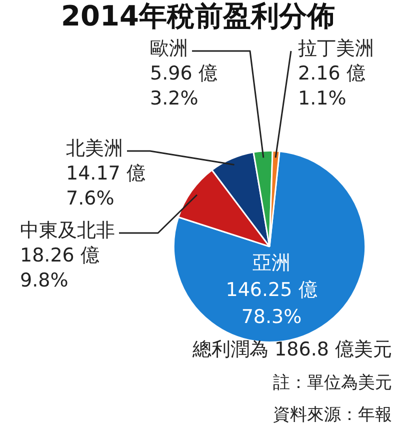 Image resolution: width=397 pixels, height=447 pixels. I want to click on data-label: 14.17 億 7.6%, so click(106, 186).